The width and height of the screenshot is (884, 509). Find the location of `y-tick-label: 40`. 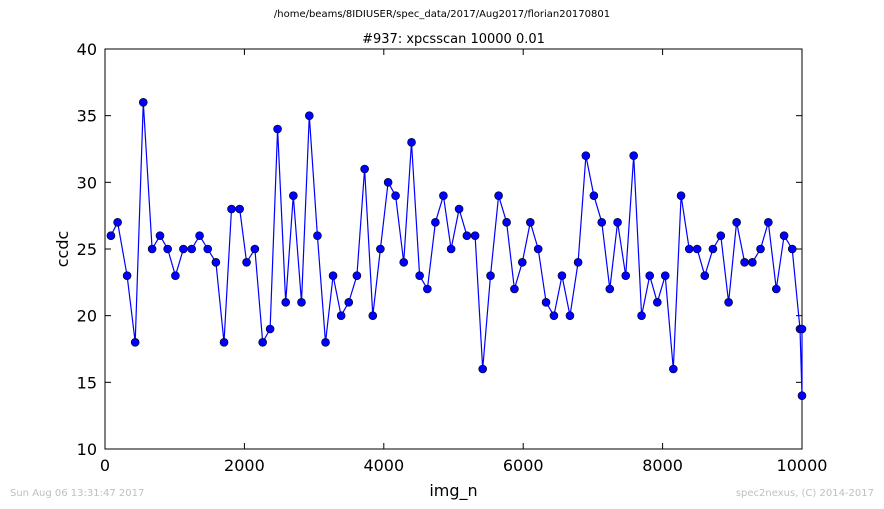

y-tick-label: 40 is located at coordinates (87, 49).